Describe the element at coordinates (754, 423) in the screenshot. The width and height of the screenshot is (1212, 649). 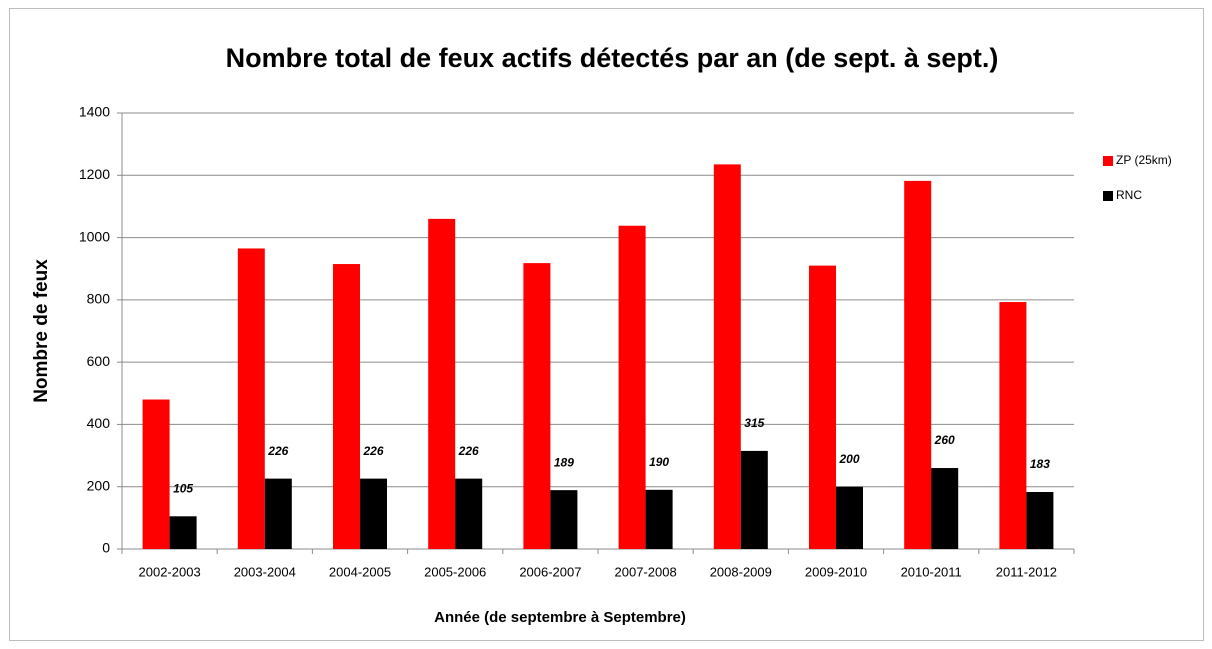
I see `data-label: 315` at that location.